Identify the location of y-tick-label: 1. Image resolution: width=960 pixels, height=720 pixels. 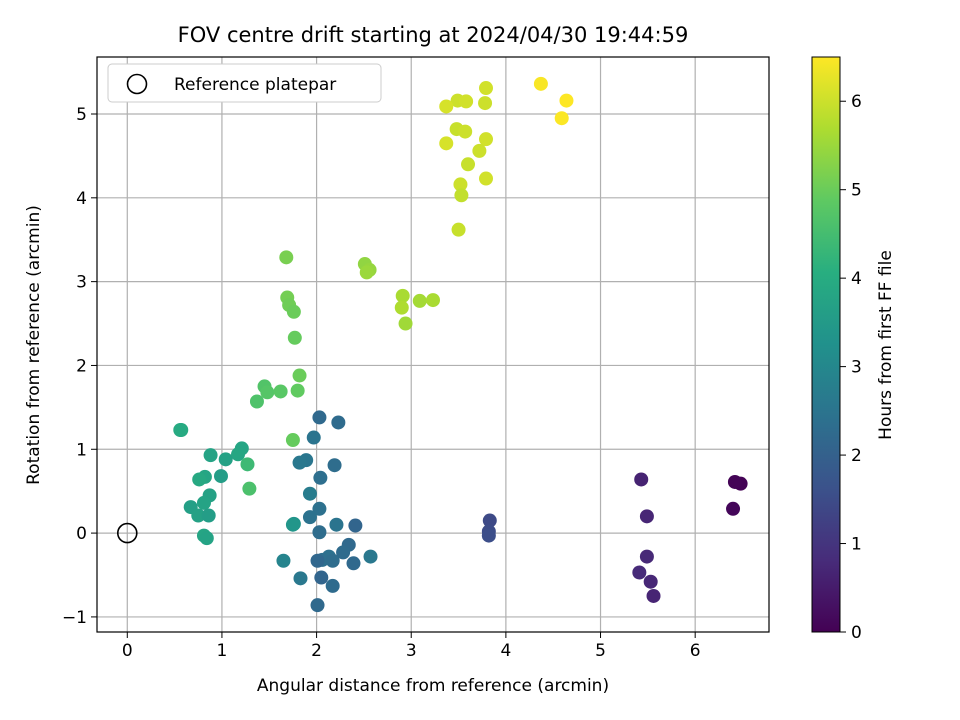
(81, 450).